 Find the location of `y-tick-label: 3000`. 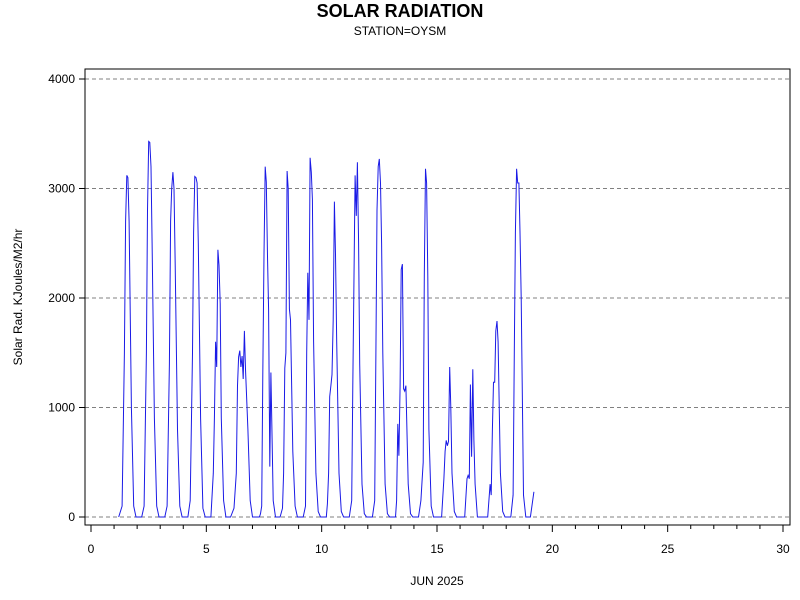

y-tick-label: 3000 is located at coordinates (61, 189).